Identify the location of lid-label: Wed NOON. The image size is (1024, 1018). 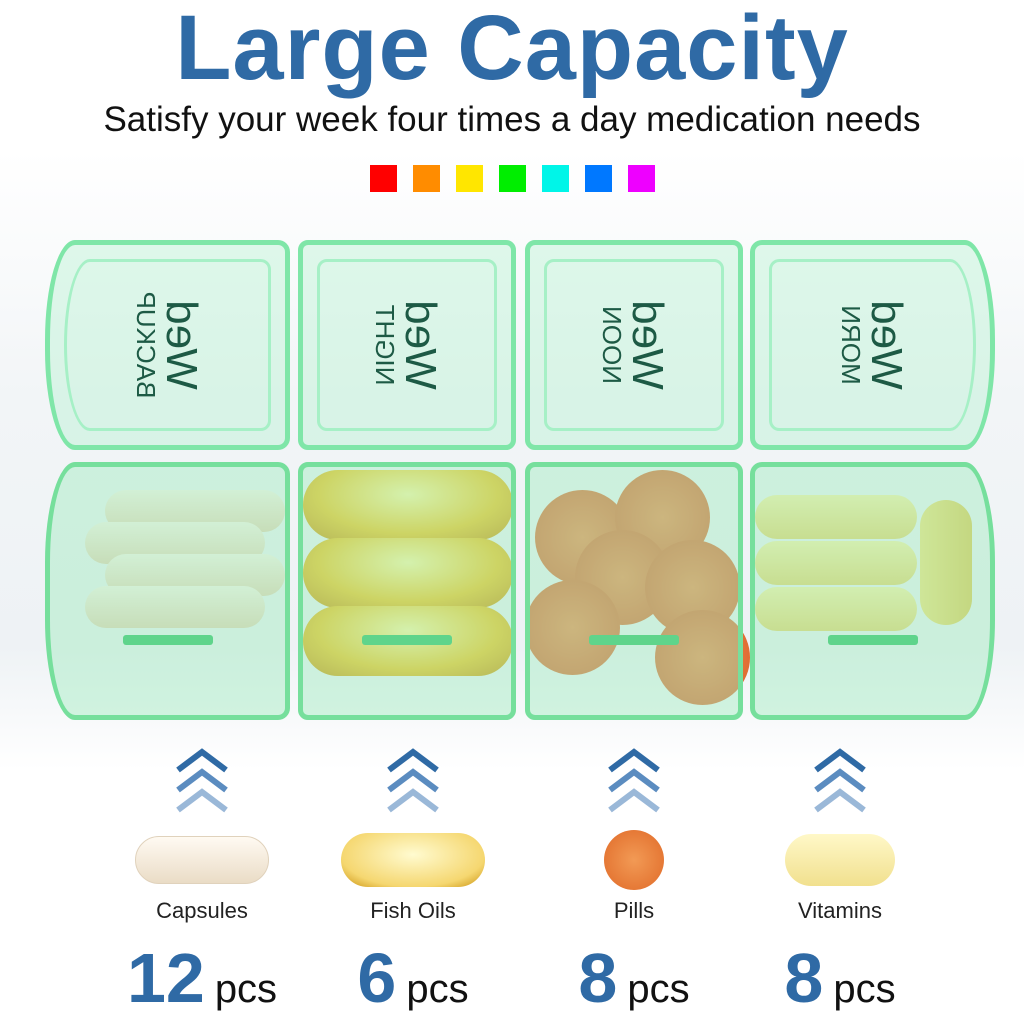
(634, 345).